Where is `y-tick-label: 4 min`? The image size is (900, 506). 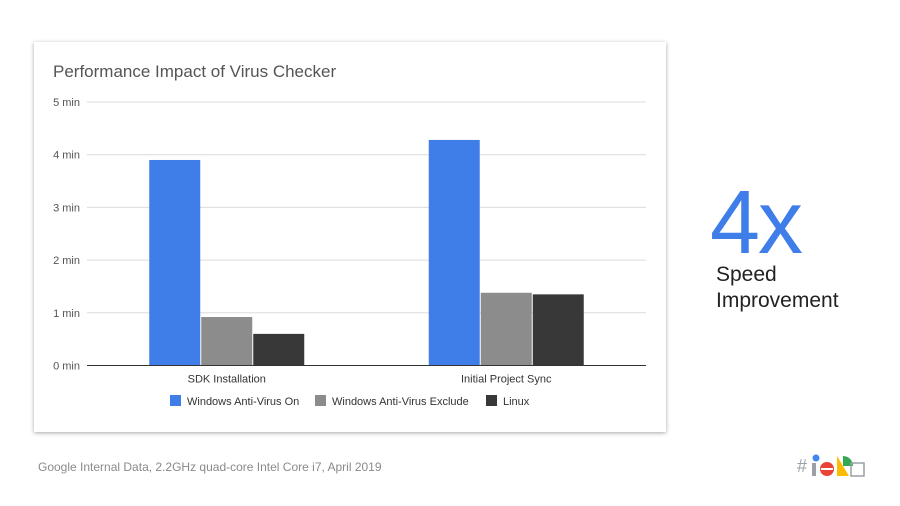 y-tick-label: 4 min is located at coordinates (66, 156).